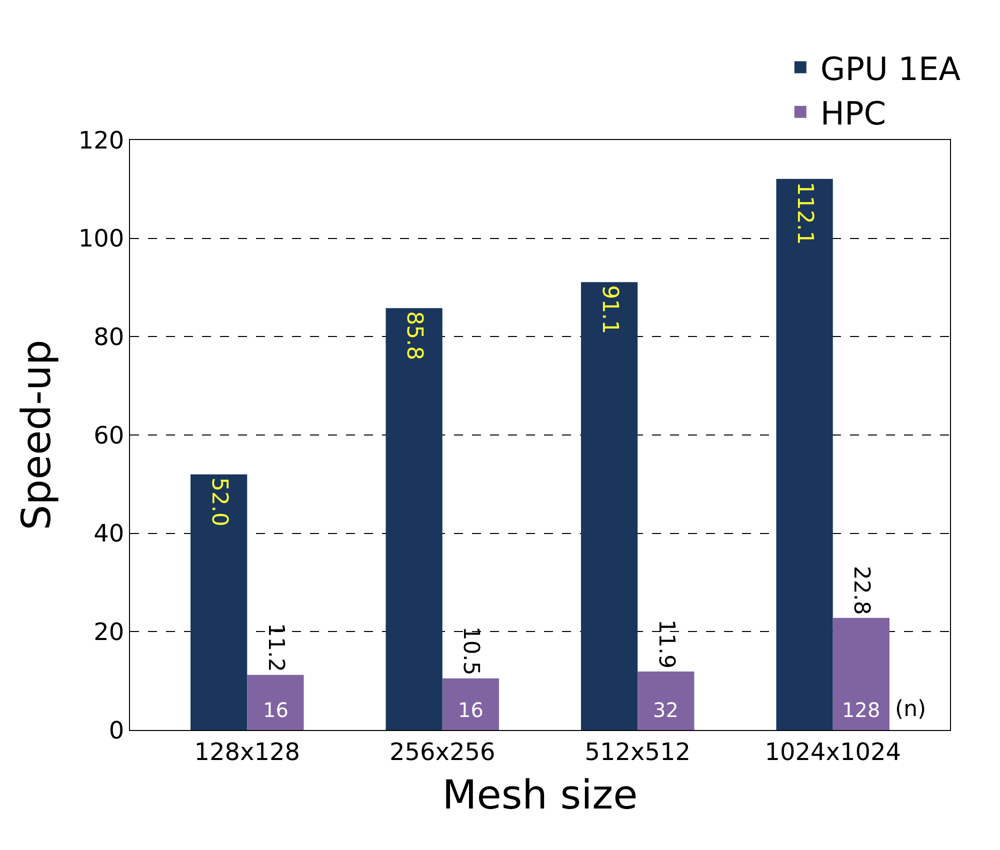 The width and height of the screenshot is (1000, 850). What do you see at coordinates (637, 752) in the screenshot?
I see `x-tick-label: 512x512` at bounding box center [637, 752].